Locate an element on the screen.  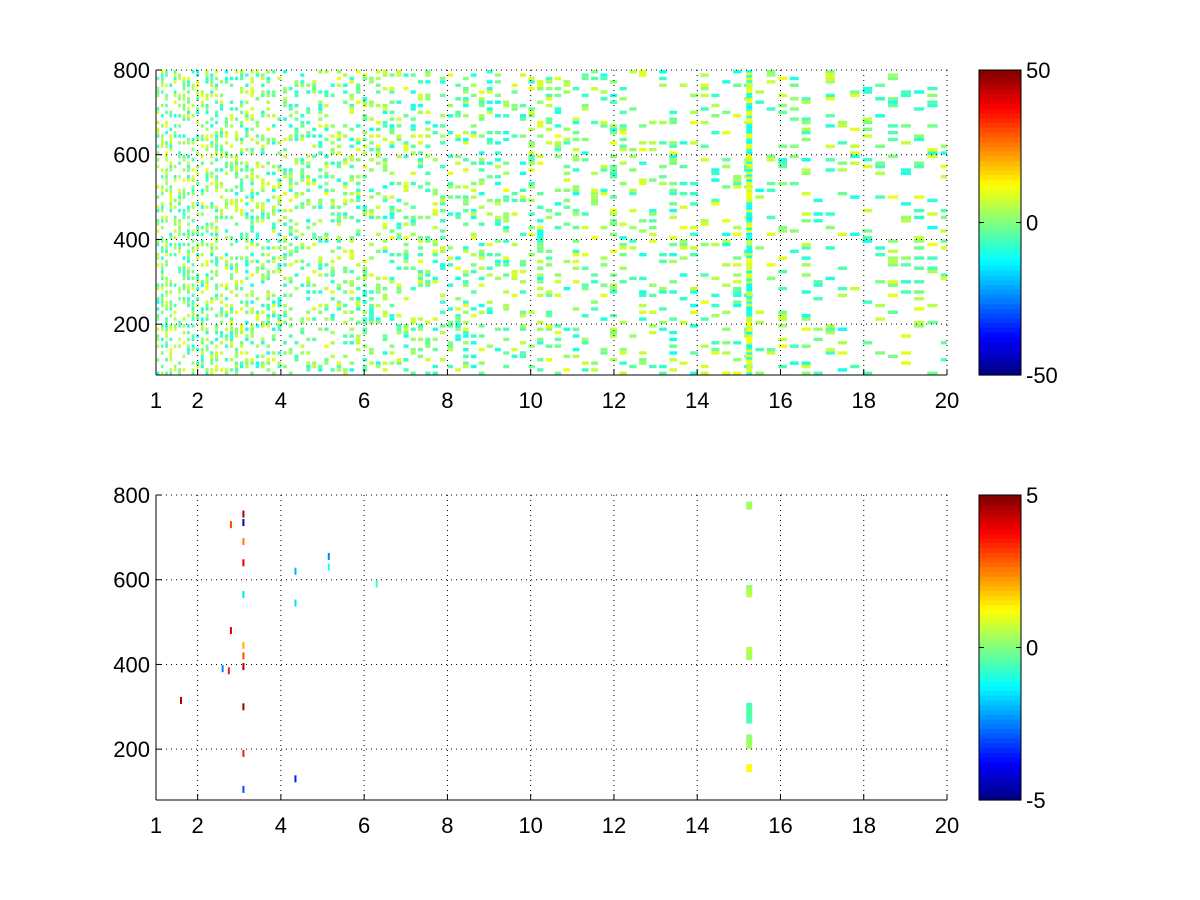
x-tick-label: 4 is located at coordinates (281, 825).